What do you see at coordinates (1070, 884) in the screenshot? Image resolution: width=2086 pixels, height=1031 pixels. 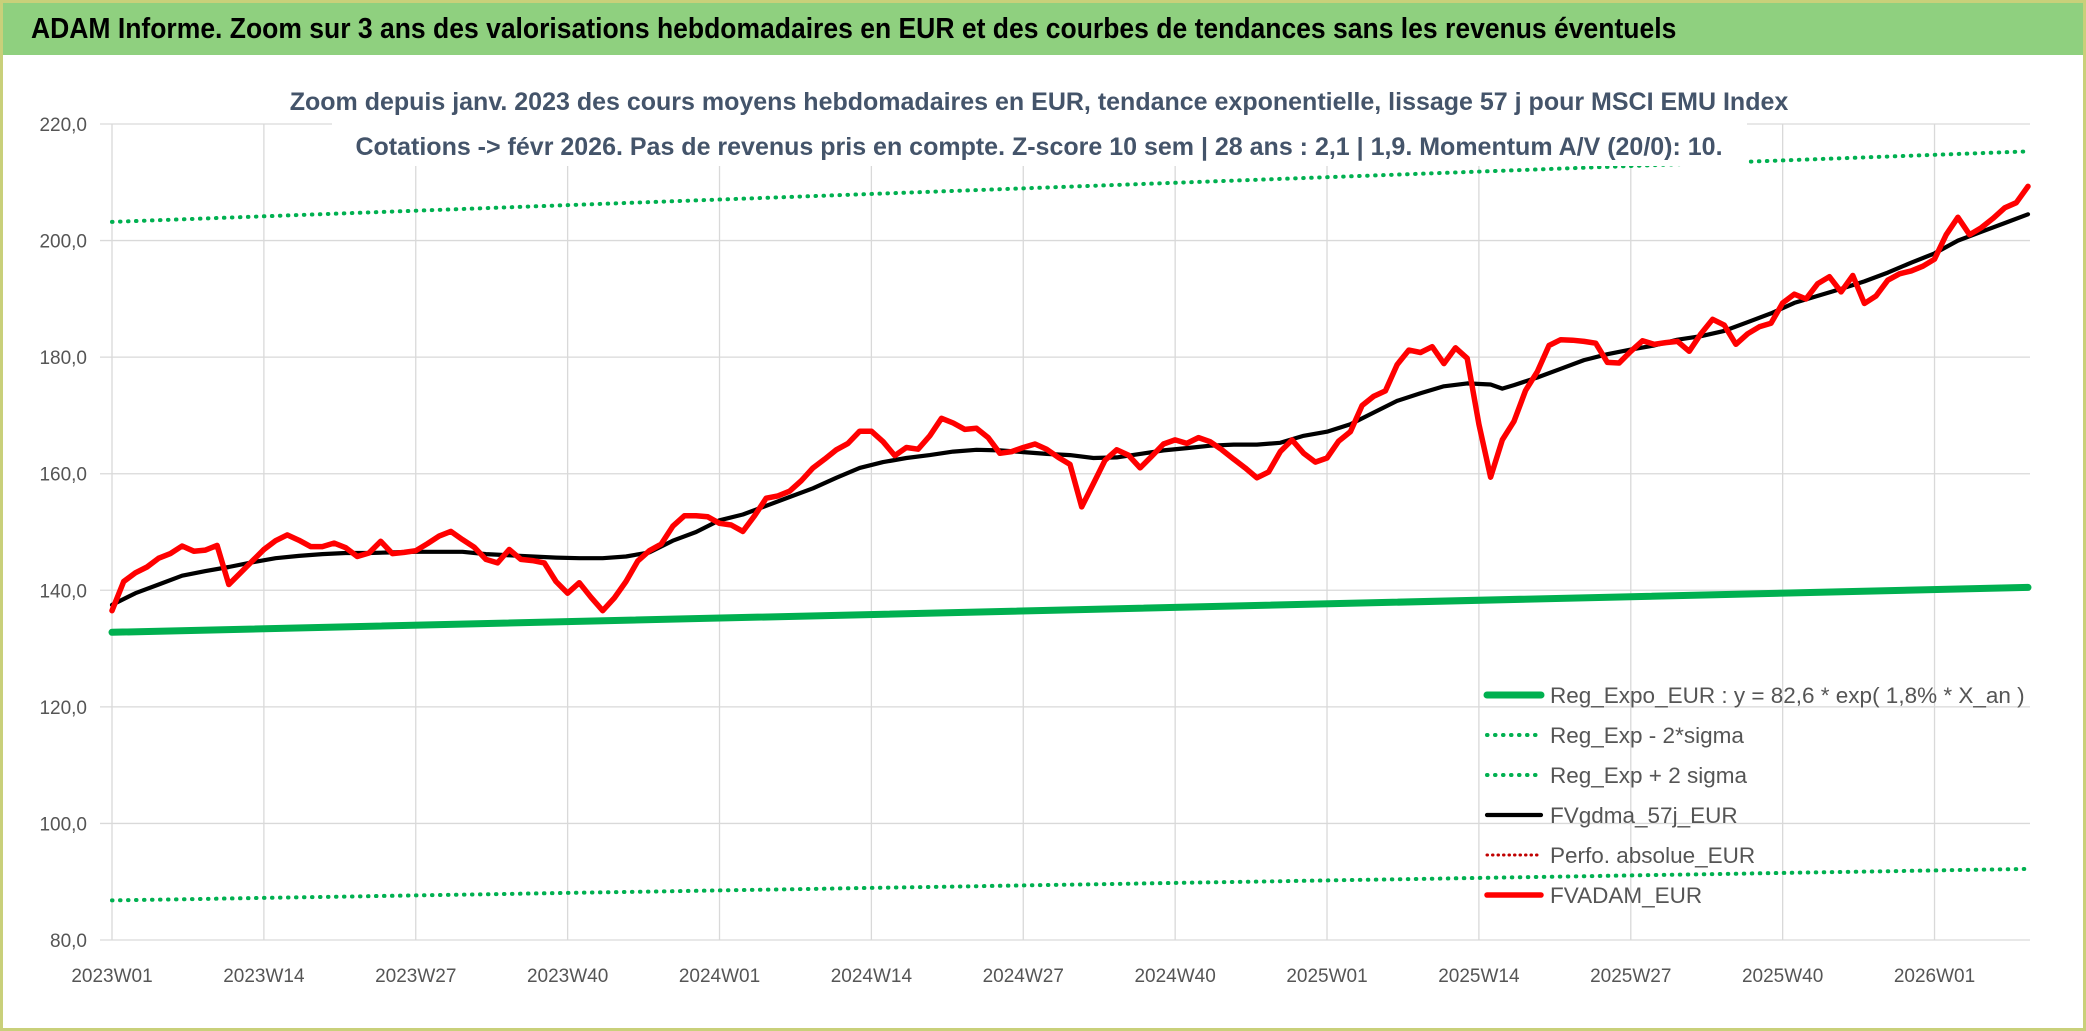 I see `series-line-minus_2sigma` at bounding box center [1070, 884].